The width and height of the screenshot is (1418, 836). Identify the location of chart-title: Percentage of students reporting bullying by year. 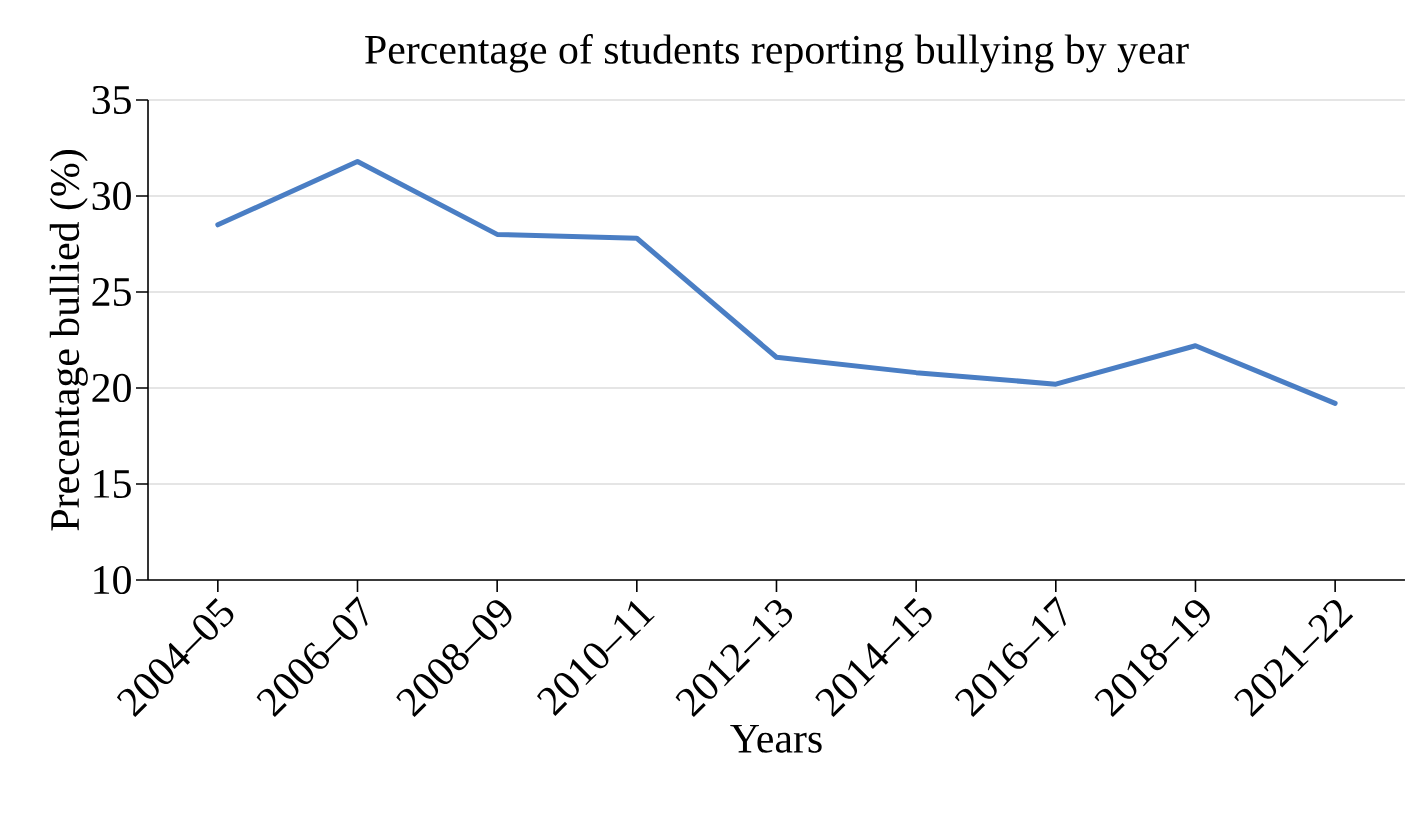
(777, 53).